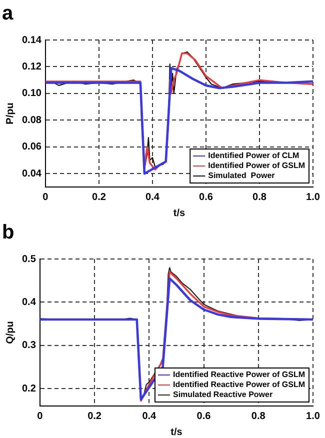 The image size is (325, 438). What do you see at coordinates (32, 66) in the screenshot?
I see `y-tick-label: 0.12` at bounding box center [32, 66].